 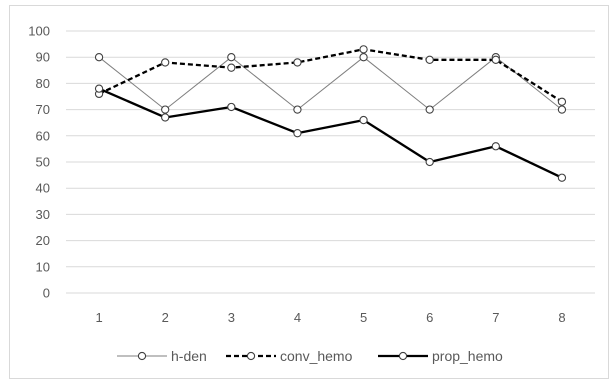 I want to click on y-tick-label: 90, so click(x=43, y=57).